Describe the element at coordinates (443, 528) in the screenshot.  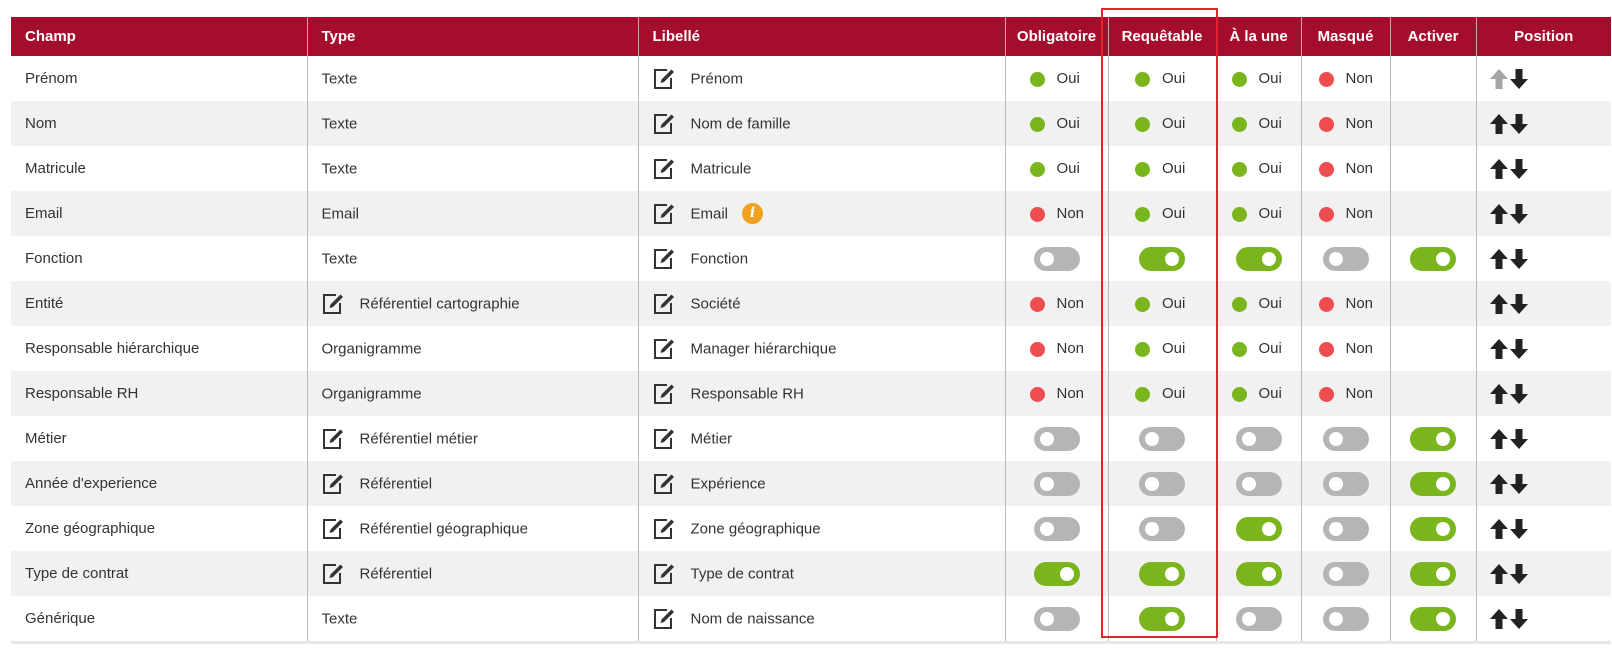
I see `type-label: Référentiel géographique` at that location.